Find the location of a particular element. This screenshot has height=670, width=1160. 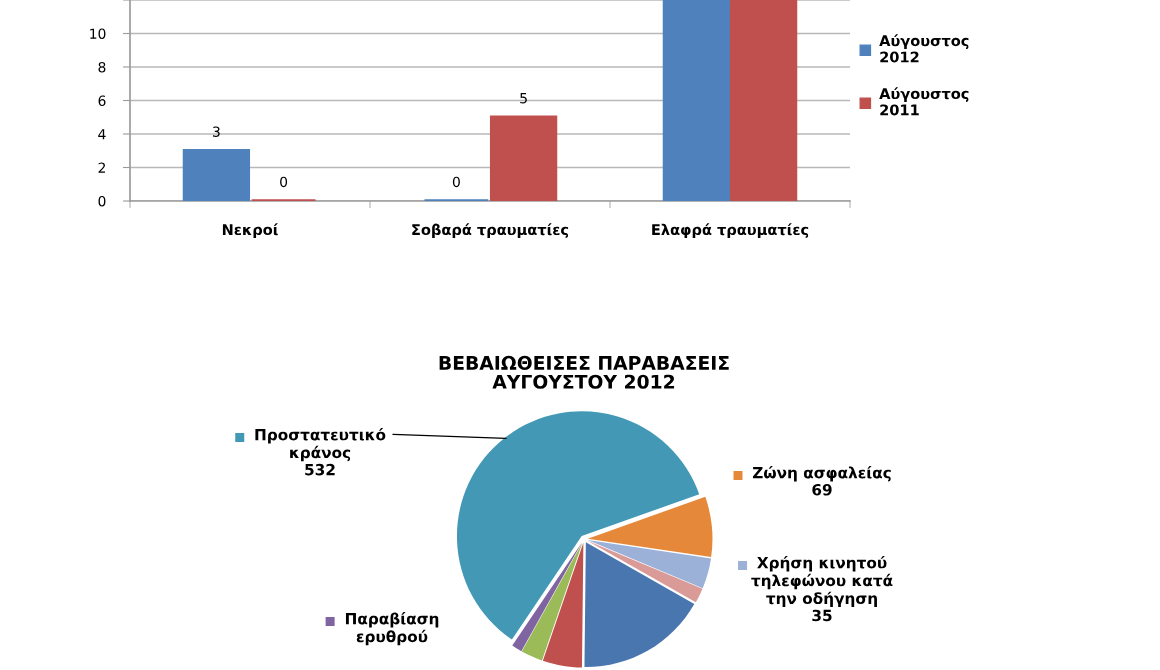

legend-label: Χρήση κινητού τηλεφώνου κατά την οδήγηση is located at coordinates (822, 582).